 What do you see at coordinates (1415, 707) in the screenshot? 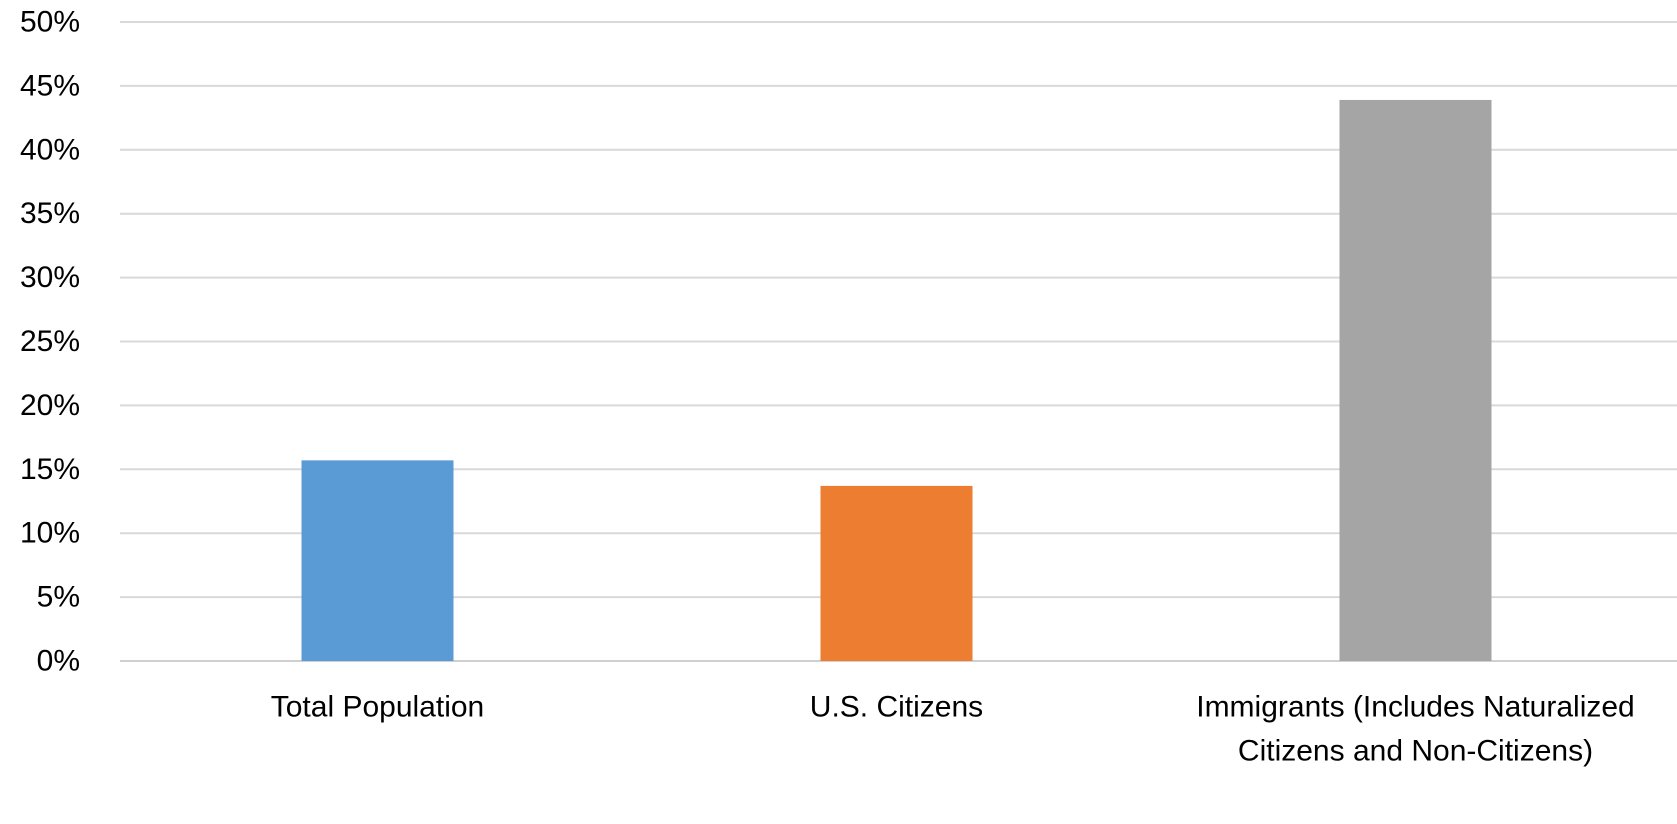
I see `x-category-label: Immigrants (Includes Naturalized` at bounding box center [1415, 707].